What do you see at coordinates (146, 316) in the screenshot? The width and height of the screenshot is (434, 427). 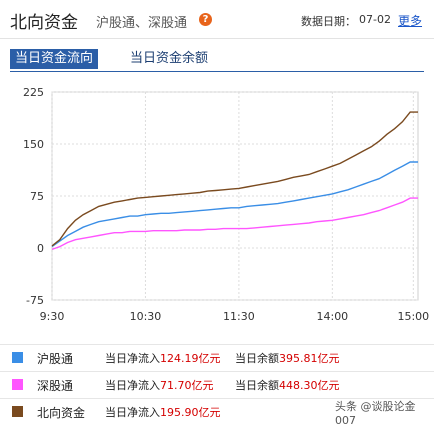 I see `x-tick-label: 10:30` at bounding box center [146, 316].